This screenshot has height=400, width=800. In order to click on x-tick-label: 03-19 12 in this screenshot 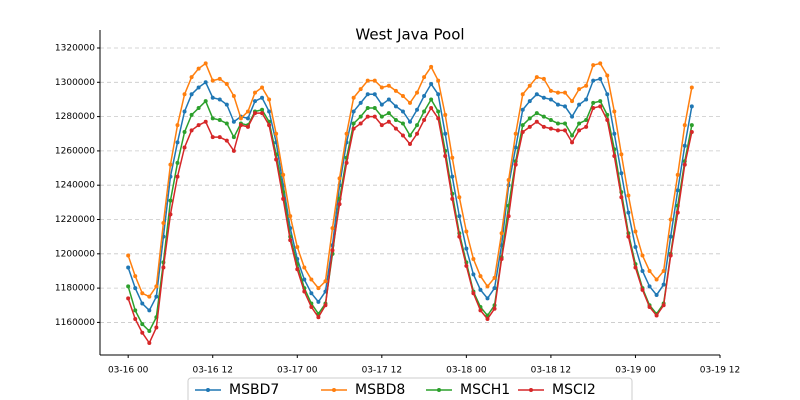, I will do `click(720, 371)`.